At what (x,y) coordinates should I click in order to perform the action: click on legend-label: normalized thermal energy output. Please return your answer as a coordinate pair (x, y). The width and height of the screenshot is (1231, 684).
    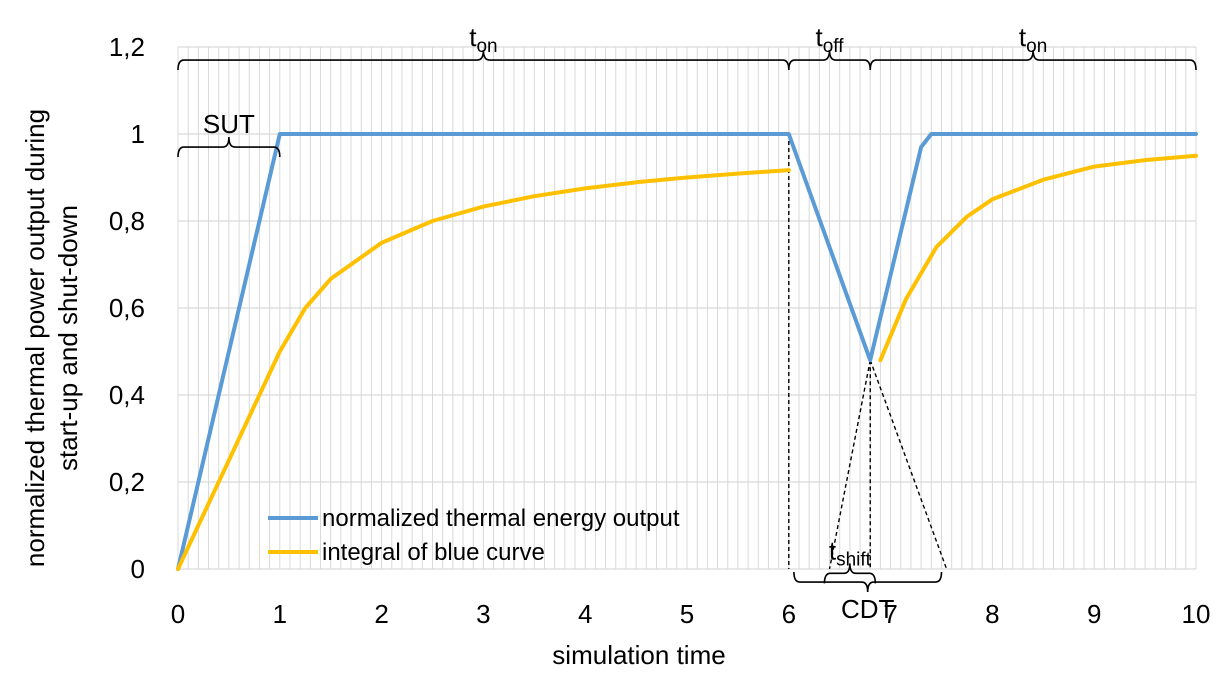
    Looking at the image, I should click on (501, 518).